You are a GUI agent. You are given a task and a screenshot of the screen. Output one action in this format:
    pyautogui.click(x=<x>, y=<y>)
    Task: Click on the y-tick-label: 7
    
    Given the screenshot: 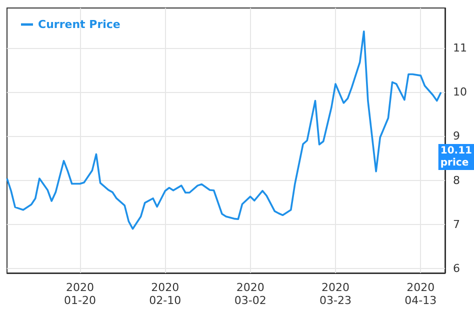 What is the action you would take?
    pyautogui.click(x=456, y=224)
    